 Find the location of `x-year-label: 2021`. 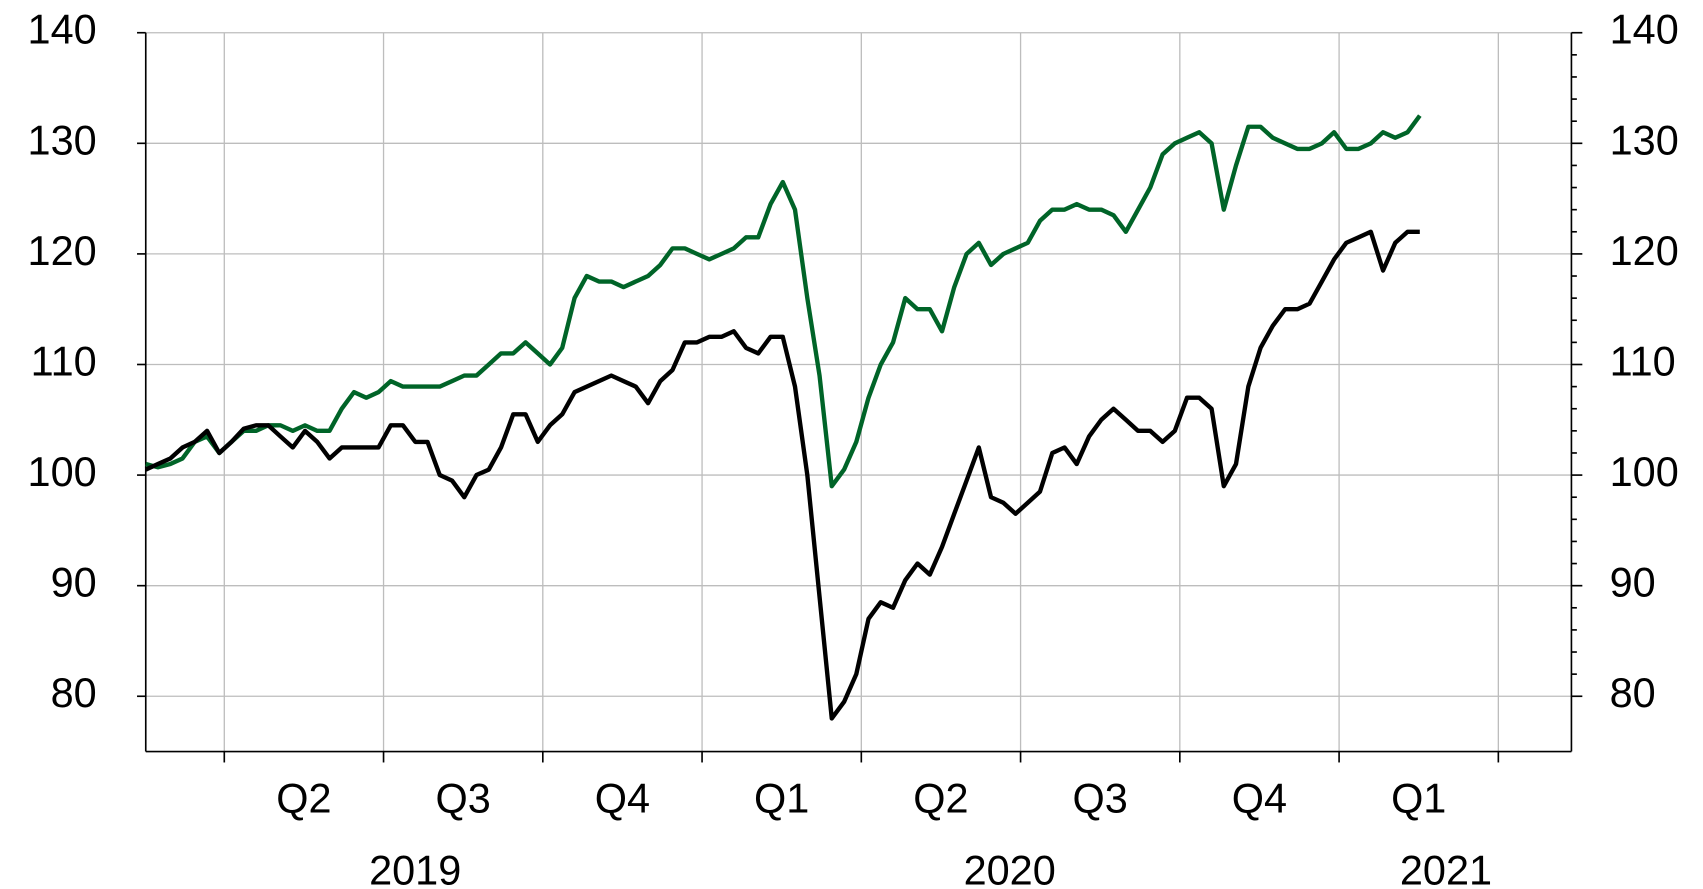

x-year-label: 2021 is located at coordinates (1446, 868).